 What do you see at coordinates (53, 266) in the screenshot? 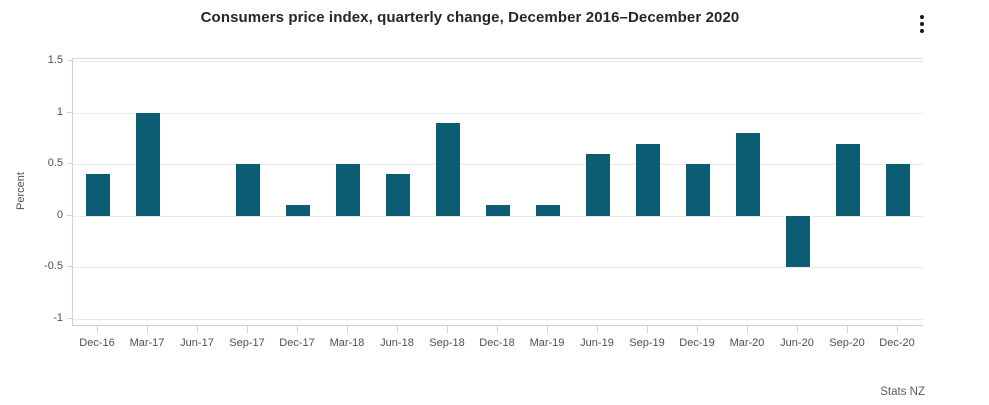
I see `y-axis-tick-label: -0.5` at bounding box center [53, 266].